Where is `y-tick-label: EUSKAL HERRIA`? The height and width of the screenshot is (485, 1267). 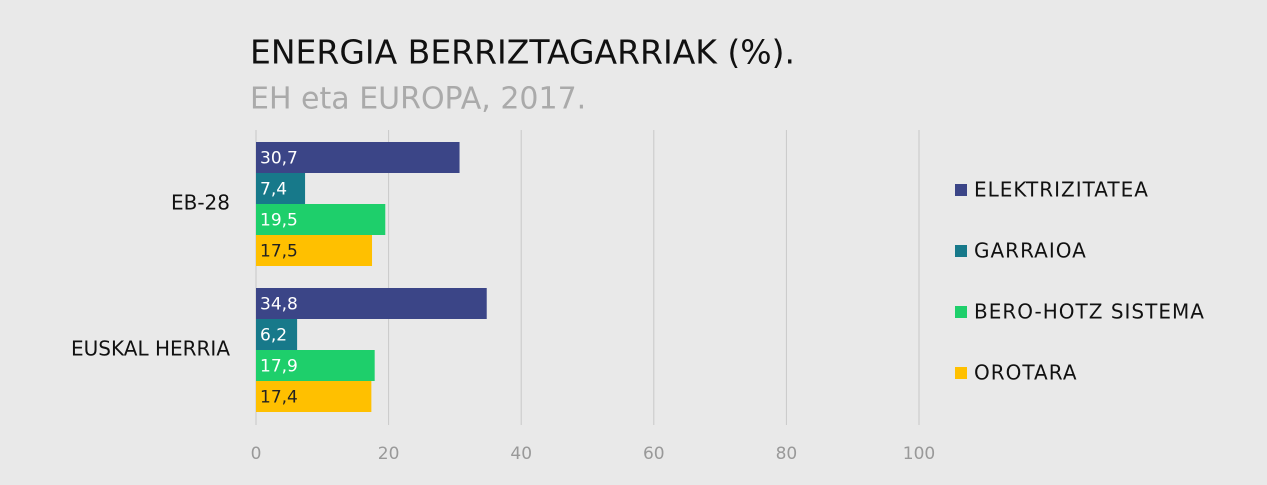
y-tick-label: EUSKAL HERRIA is located at coordinates (150, 349).